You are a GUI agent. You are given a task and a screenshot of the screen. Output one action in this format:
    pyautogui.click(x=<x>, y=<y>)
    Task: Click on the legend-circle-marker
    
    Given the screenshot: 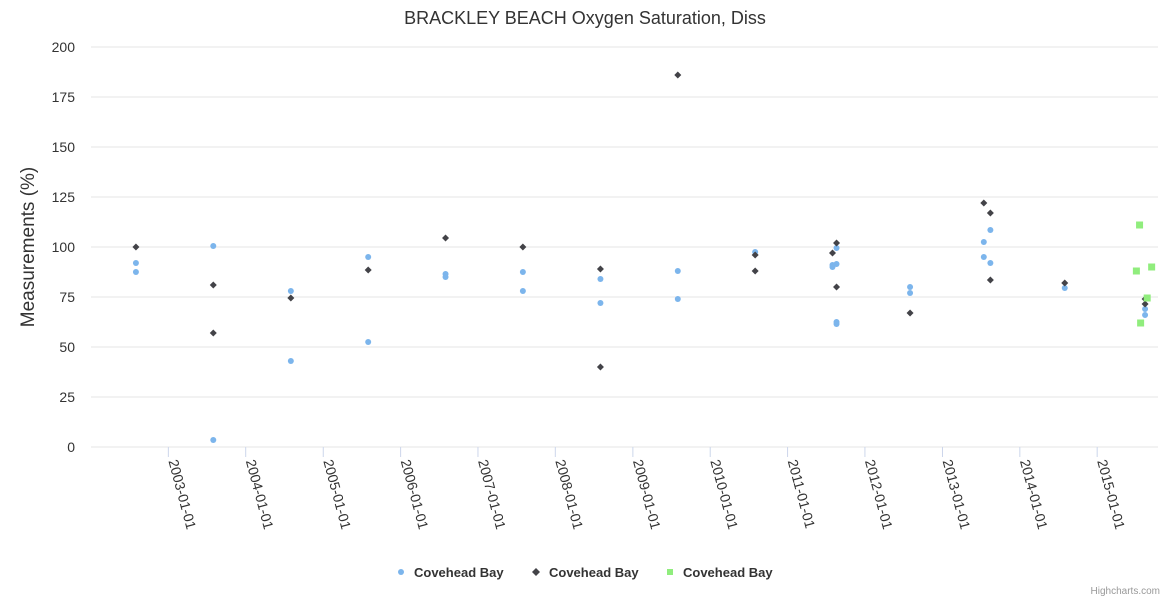 What is the action you would take?
    pyautogui.click(x=401, y=572)
    